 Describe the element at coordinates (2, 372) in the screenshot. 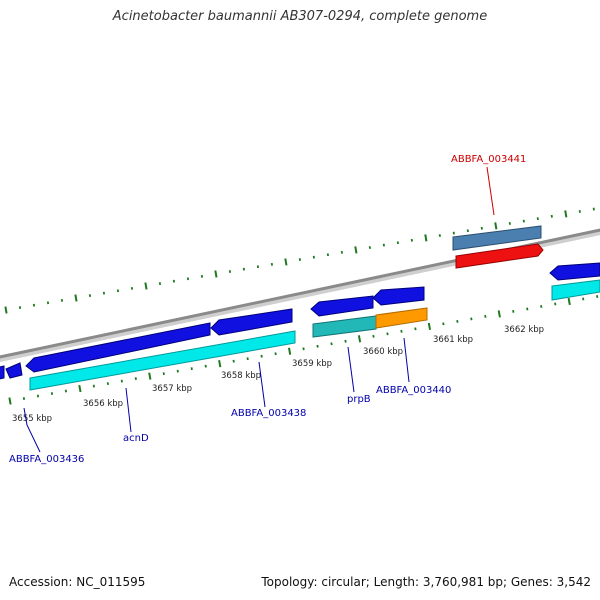

I see `cds-feature-blue-stub` at that location.